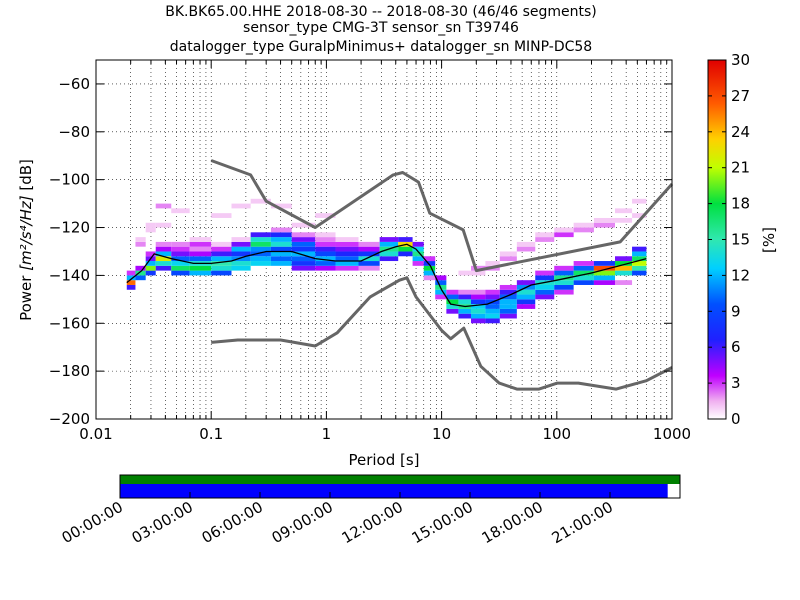 The width and height of the screenshot is (800, 600). What do you see at coordinates (582, 522) in the screenshot?
I see `timeline-tick-label: 21:00:00` at bounding box center [582, 522].